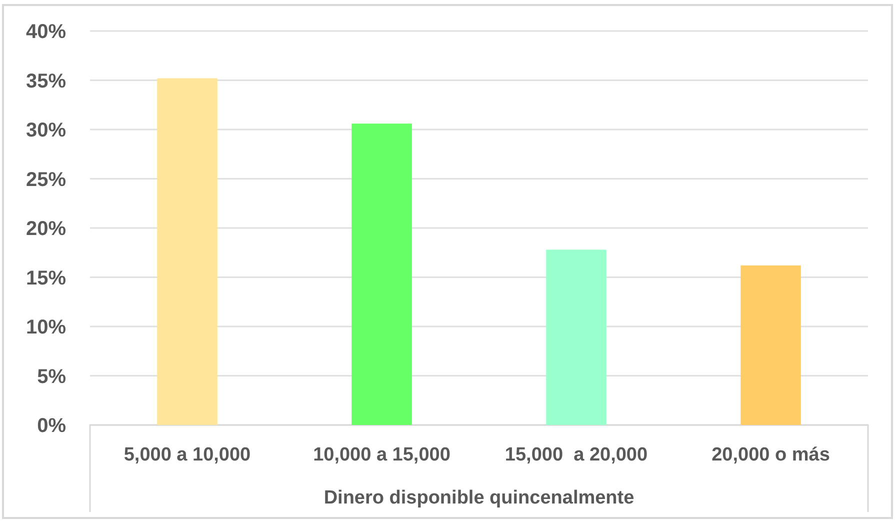  What do you see at coordinates (576, 455) in the screenshot?
I see `x-tick-label: 15,000 a 20,000` at bounding box center [576, 455].